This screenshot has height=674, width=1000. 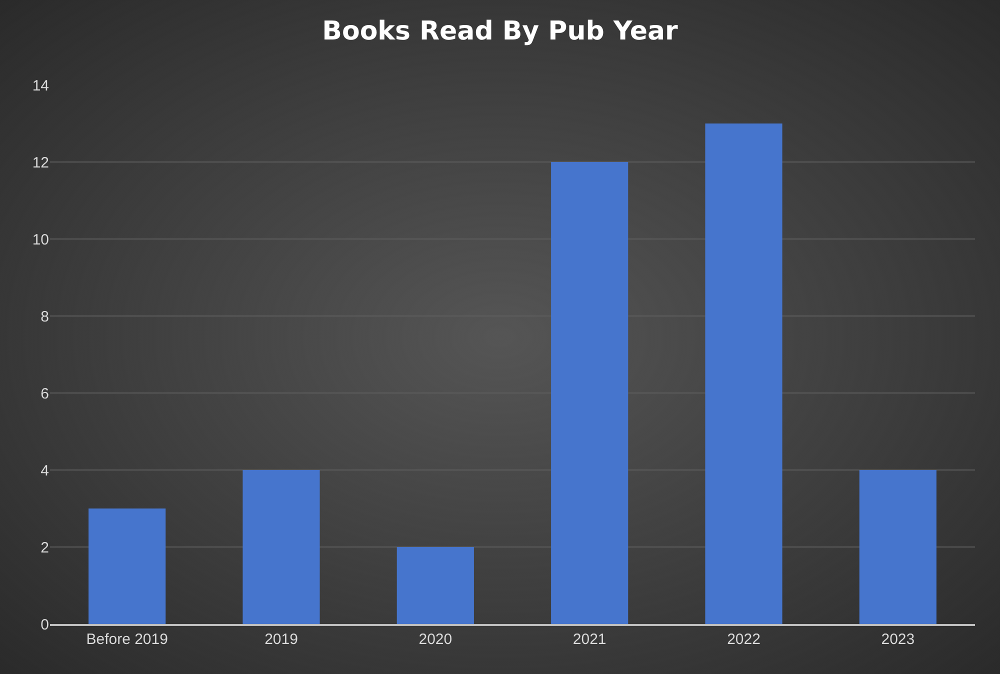 What do you see at coordinates (44, 625) in the screenshot?
I see `y-tick-label: 0` at bounding box center [44, 625].